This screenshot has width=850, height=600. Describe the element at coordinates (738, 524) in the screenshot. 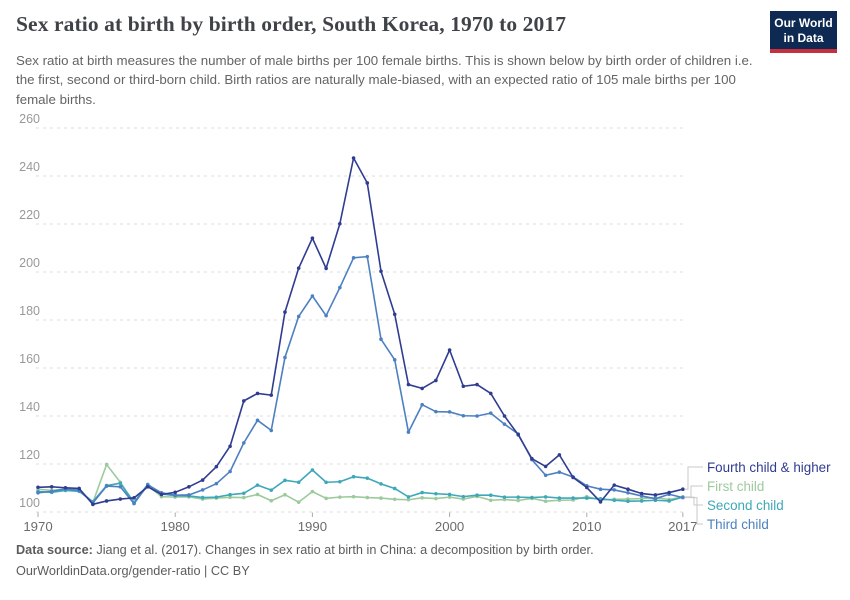

I see `legend-item-third-child: Third child` at that location.